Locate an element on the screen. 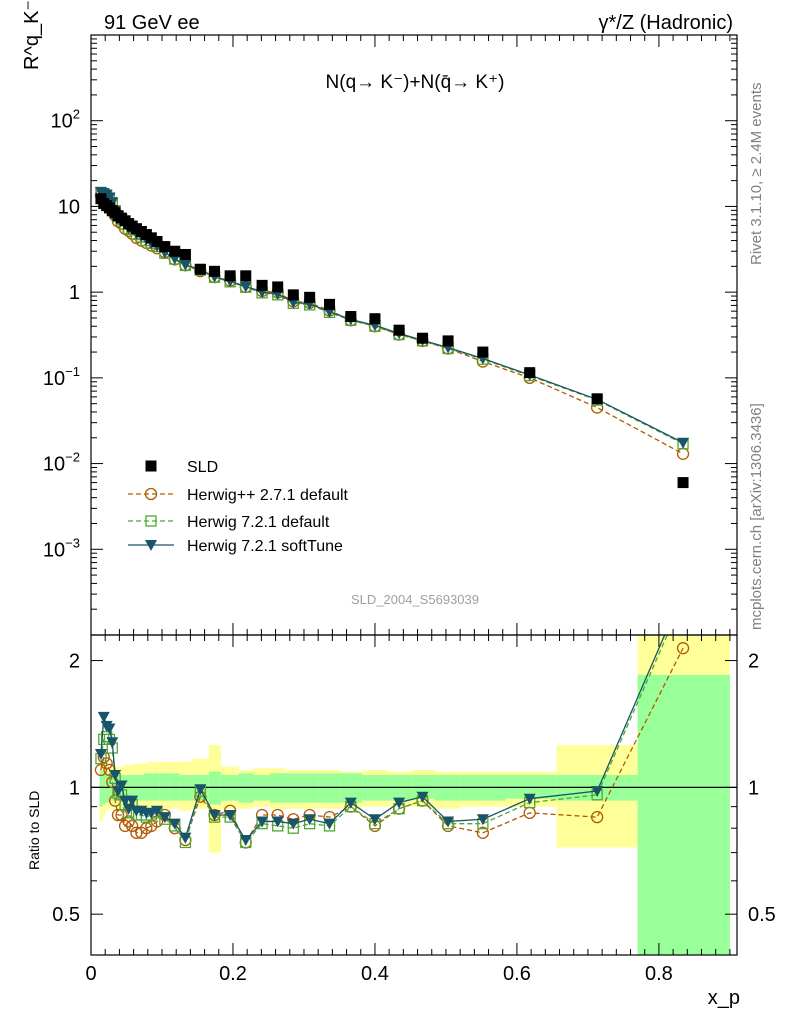 The image size is (786, 1024). main-y-axis-label: R^q_K⁻ is located at coordinates (32, 35).